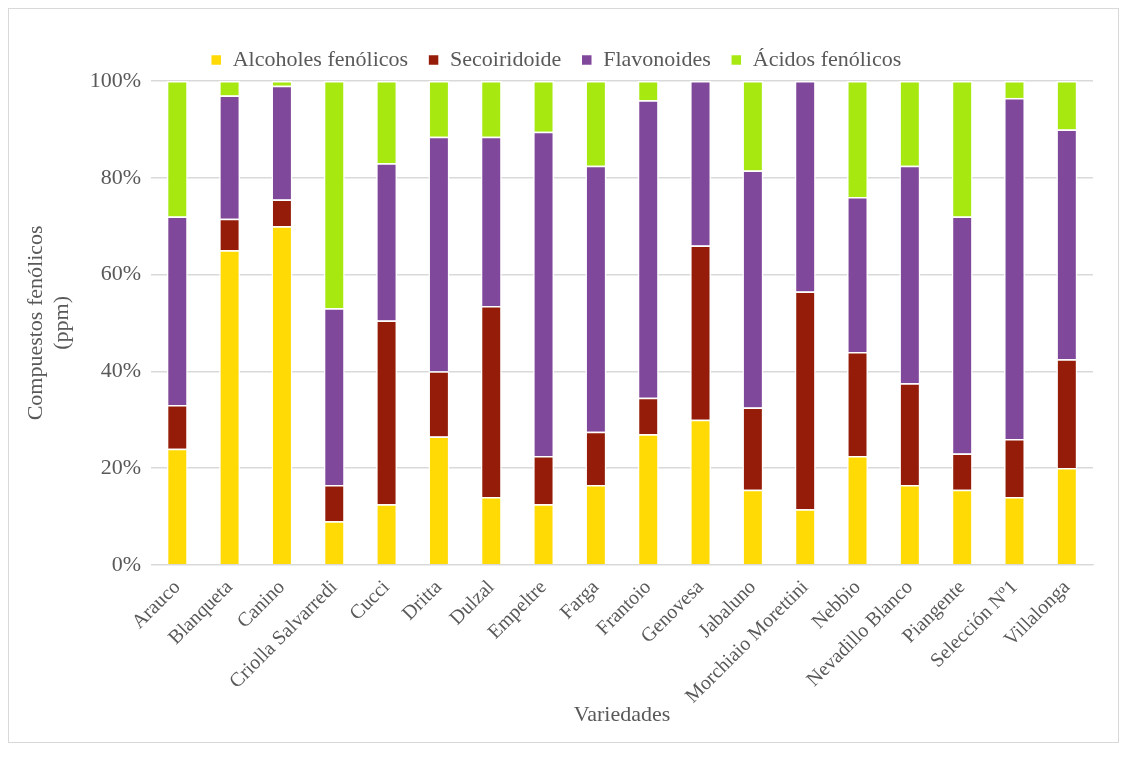  I want to click on legend-label: Ácidos fenólicos, so click(827, 58).